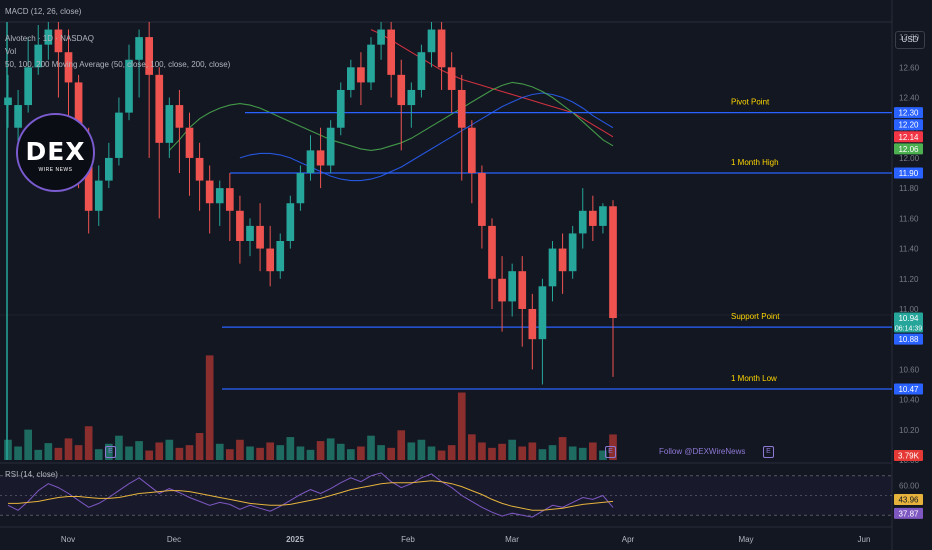 The width and height of the screenshot is (932, 550). I want to click on volume-bars, so click(310, 407).